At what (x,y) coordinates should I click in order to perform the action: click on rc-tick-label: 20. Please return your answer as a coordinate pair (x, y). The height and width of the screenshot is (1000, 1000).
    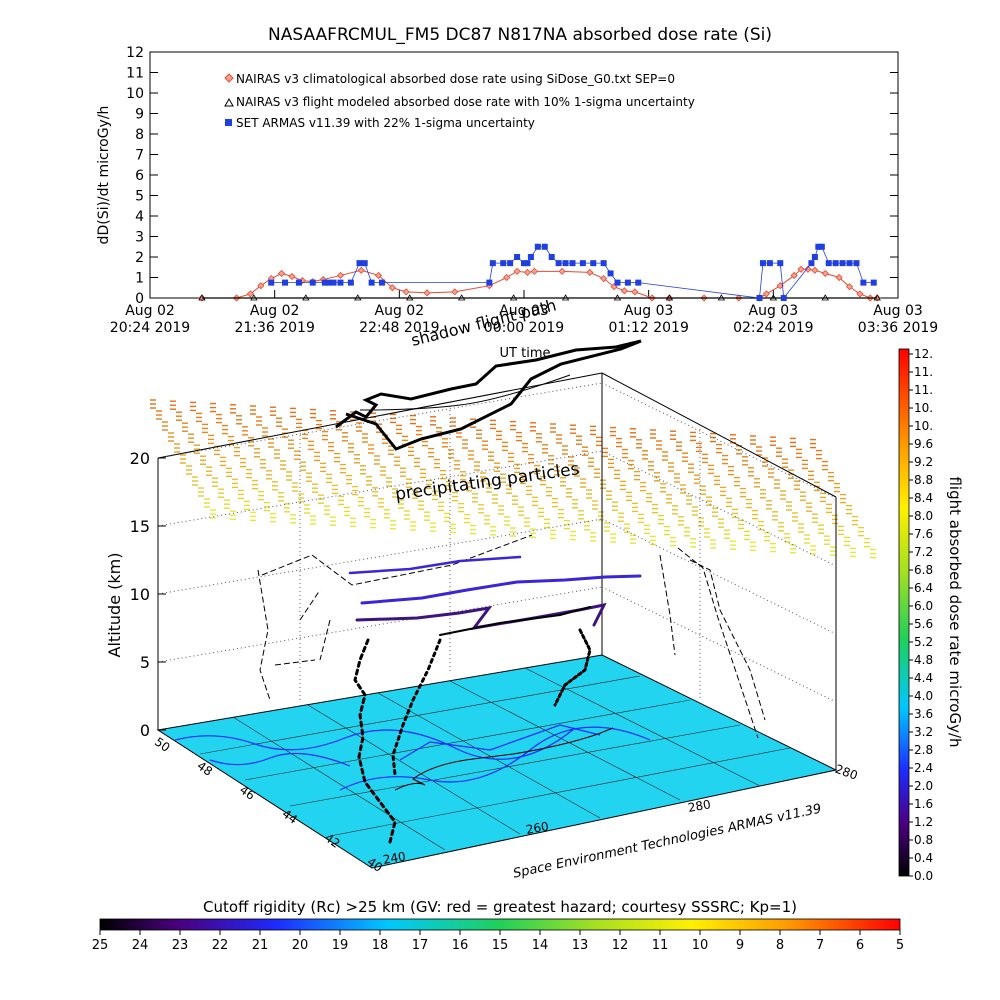
    Looking at the image, I should click on (300, 945).